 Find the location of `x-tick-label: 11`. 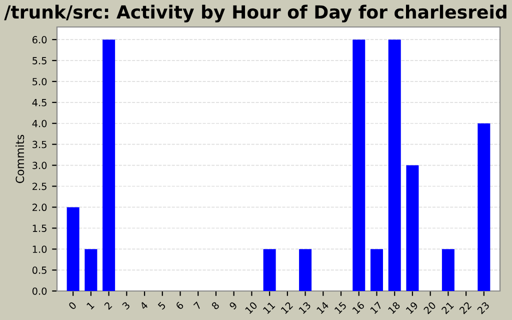

x-tick-label: 11 is located at coordinates (269, 308).